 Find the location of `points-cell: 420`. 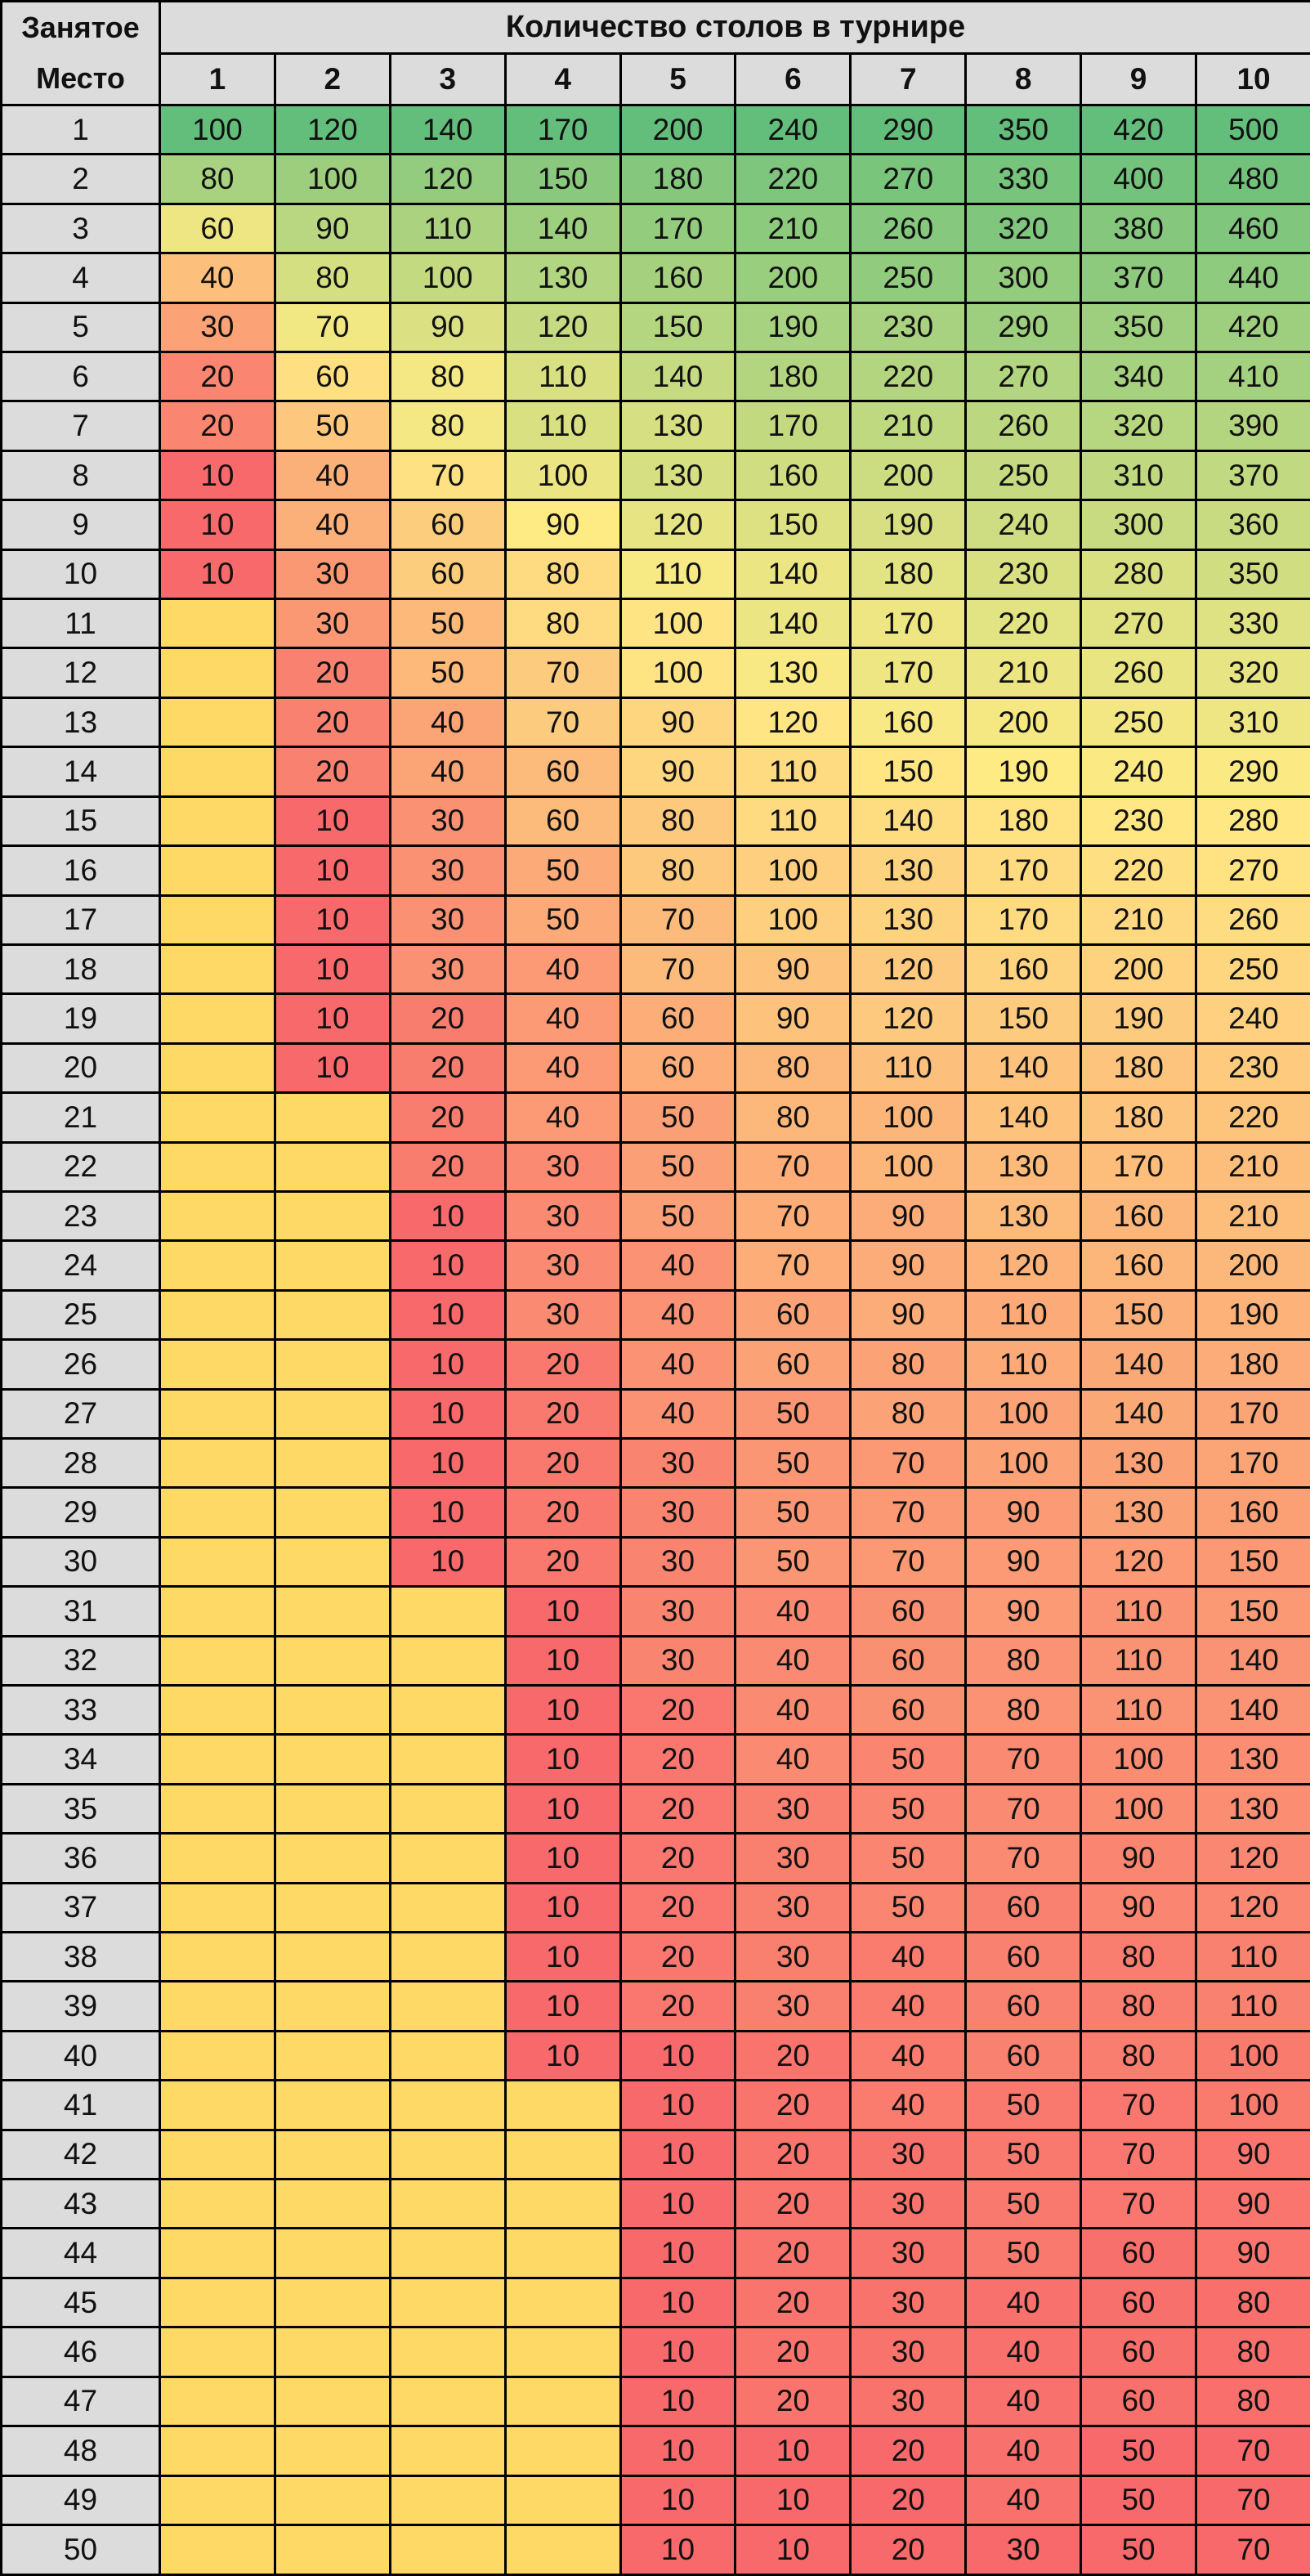

points-cell: 420 is located at coordinates (1253, 327).